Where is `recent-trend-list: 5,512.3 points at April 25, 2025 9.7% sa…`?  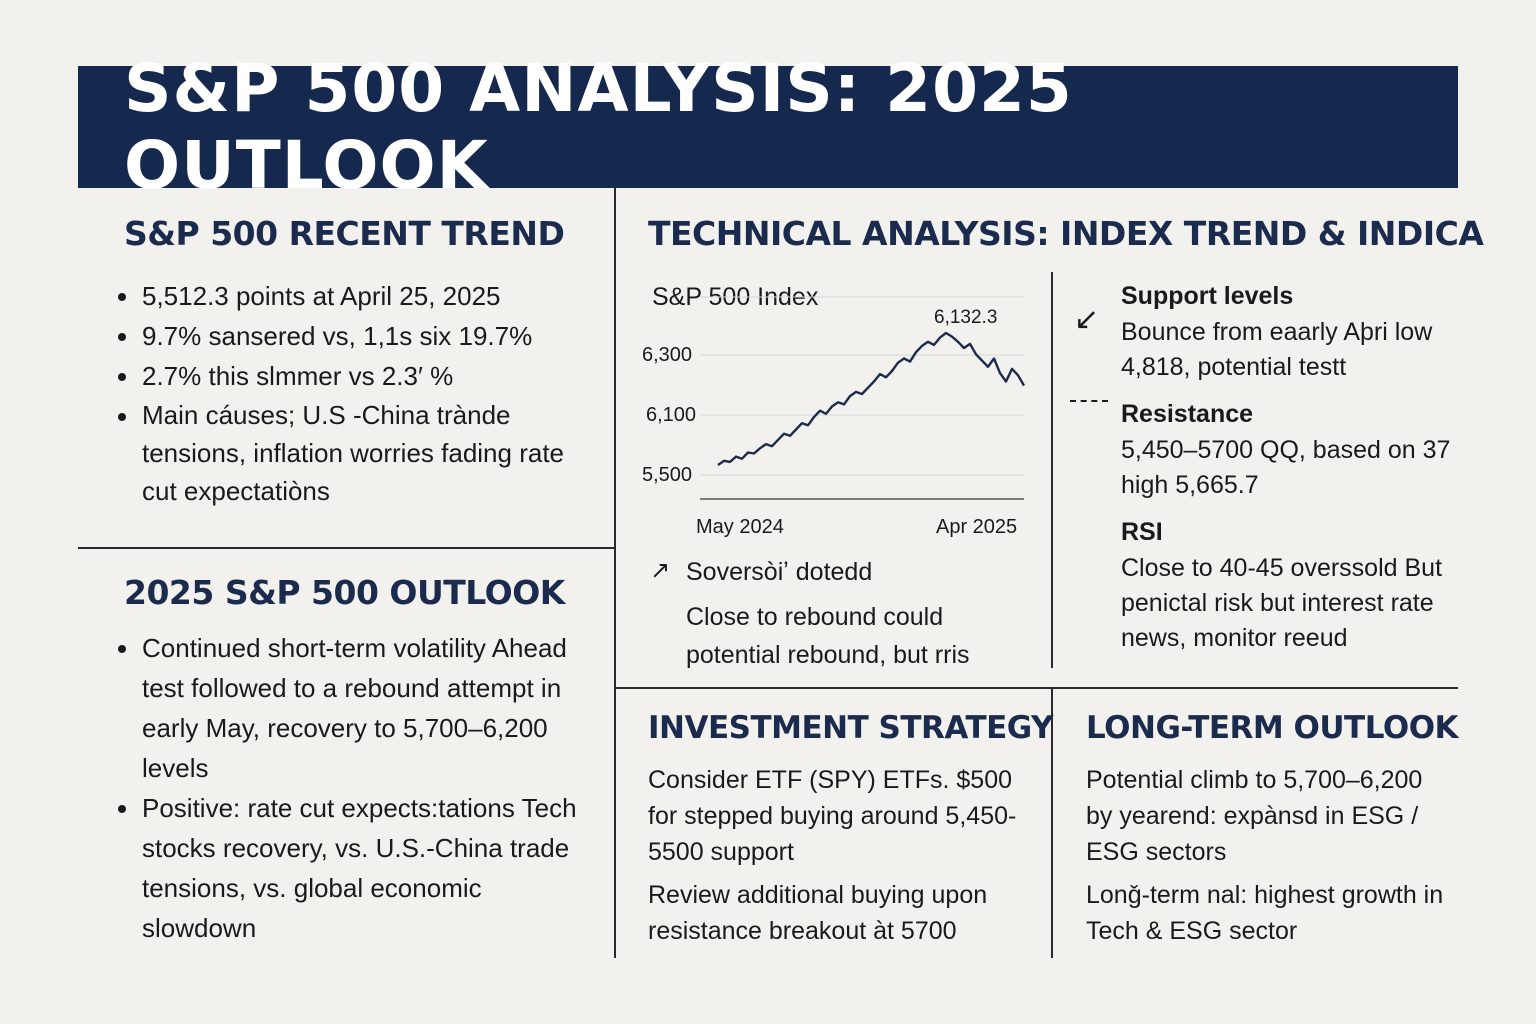 recent-trend-list: 5,512.3 points at April 25, 2025 9.7% sa… is located at coordinates (343, 393).